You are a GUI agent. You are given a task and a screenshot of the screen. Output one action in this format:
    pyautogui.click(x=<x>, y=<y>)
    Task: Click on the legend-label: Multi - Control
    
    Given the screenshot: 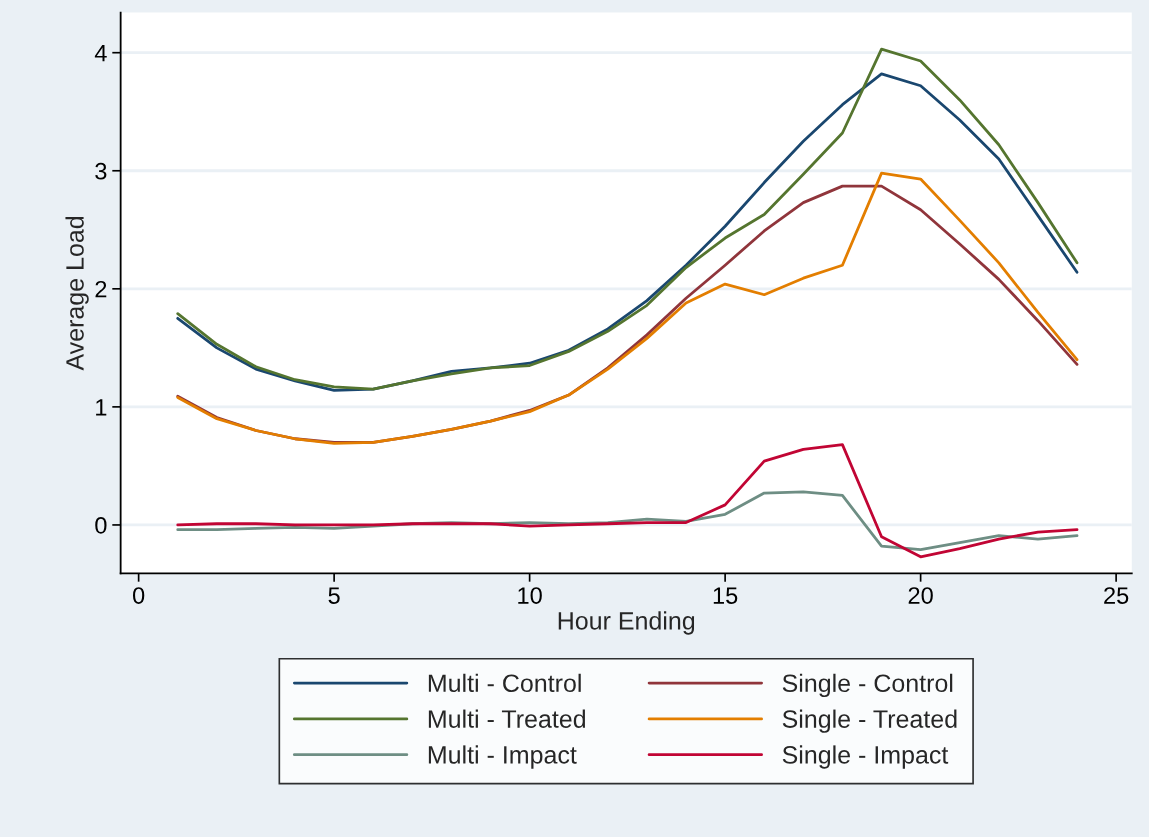 What is the action you would take?
    pyautogui.click(x=504, y=683)
    